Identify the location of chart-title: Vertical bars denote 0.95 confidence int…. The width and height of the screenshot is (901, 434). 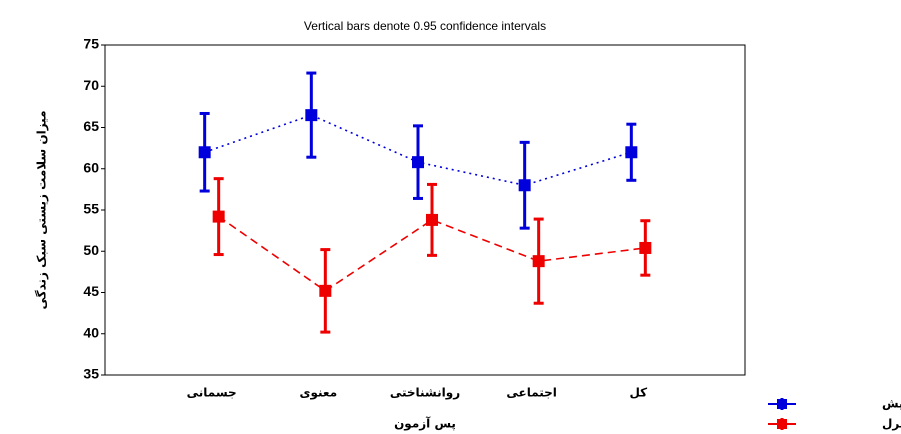
(425, 26).